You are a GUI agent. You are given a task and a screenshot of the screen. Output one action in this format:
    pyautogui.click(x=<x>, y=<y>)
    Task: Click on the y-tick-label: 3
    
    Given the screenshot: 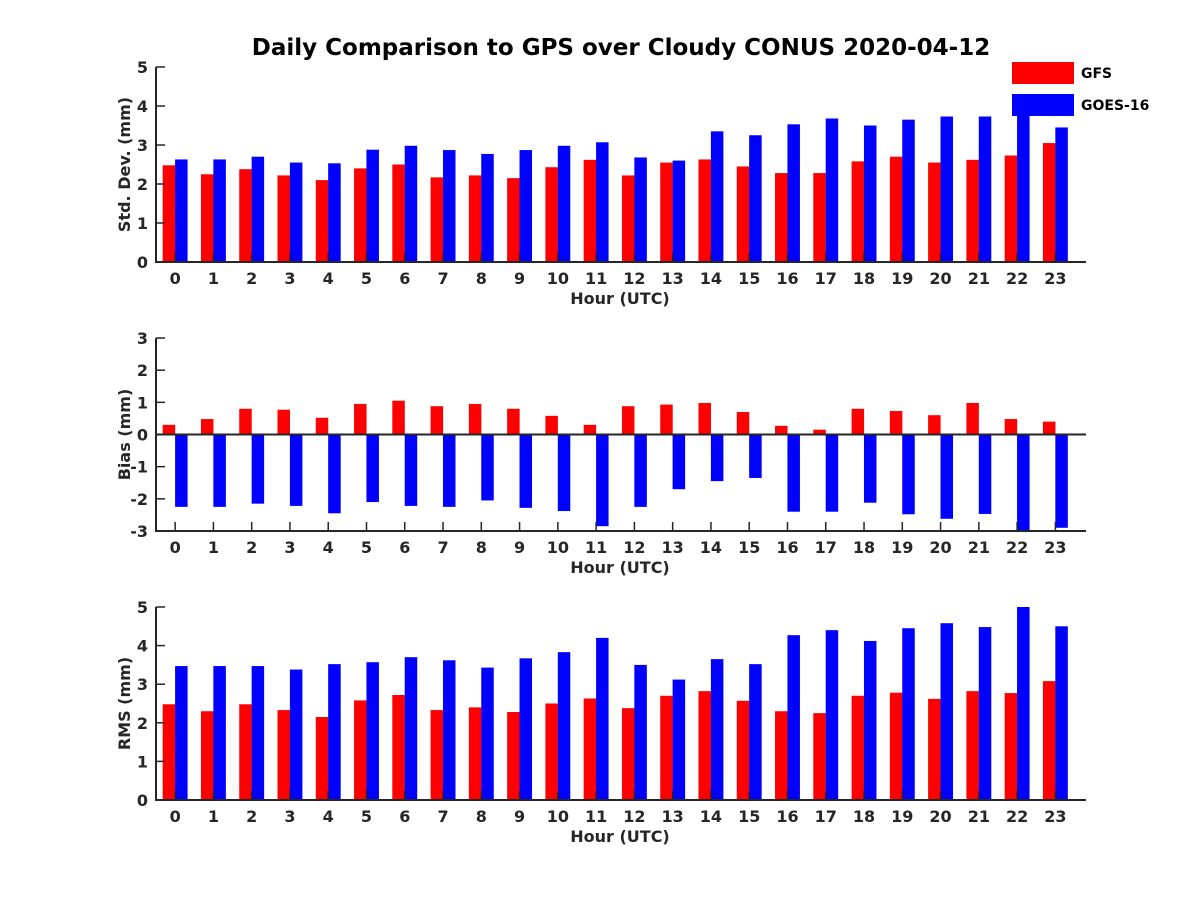 What is the action you would take?
    pyautogui.click(x=142, y=145)
    